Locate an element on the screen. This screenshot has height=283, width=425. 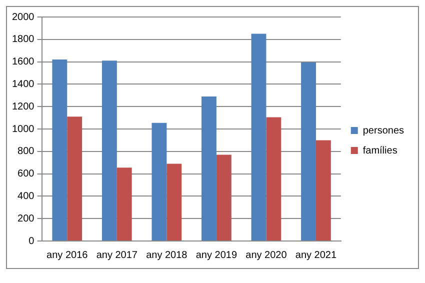
y-tick-label: 1800 is located at coordinates (23, 40).